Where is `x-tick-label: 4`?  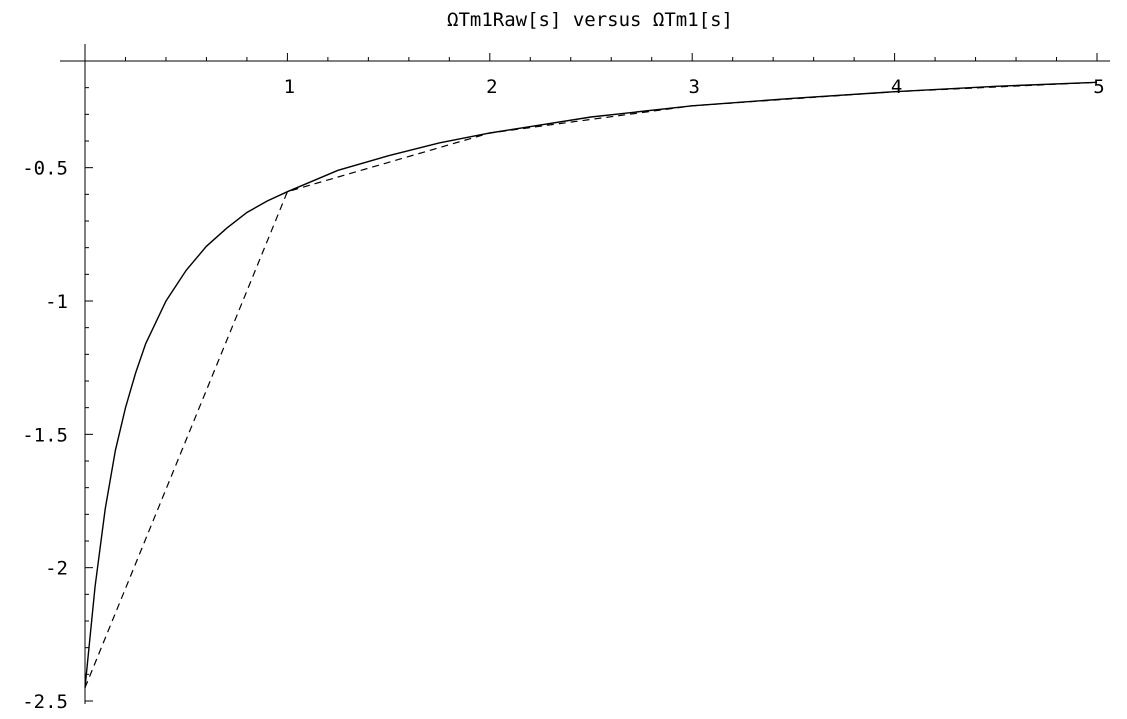
x-tick-label: 4 is located at coordinates (896, 87).